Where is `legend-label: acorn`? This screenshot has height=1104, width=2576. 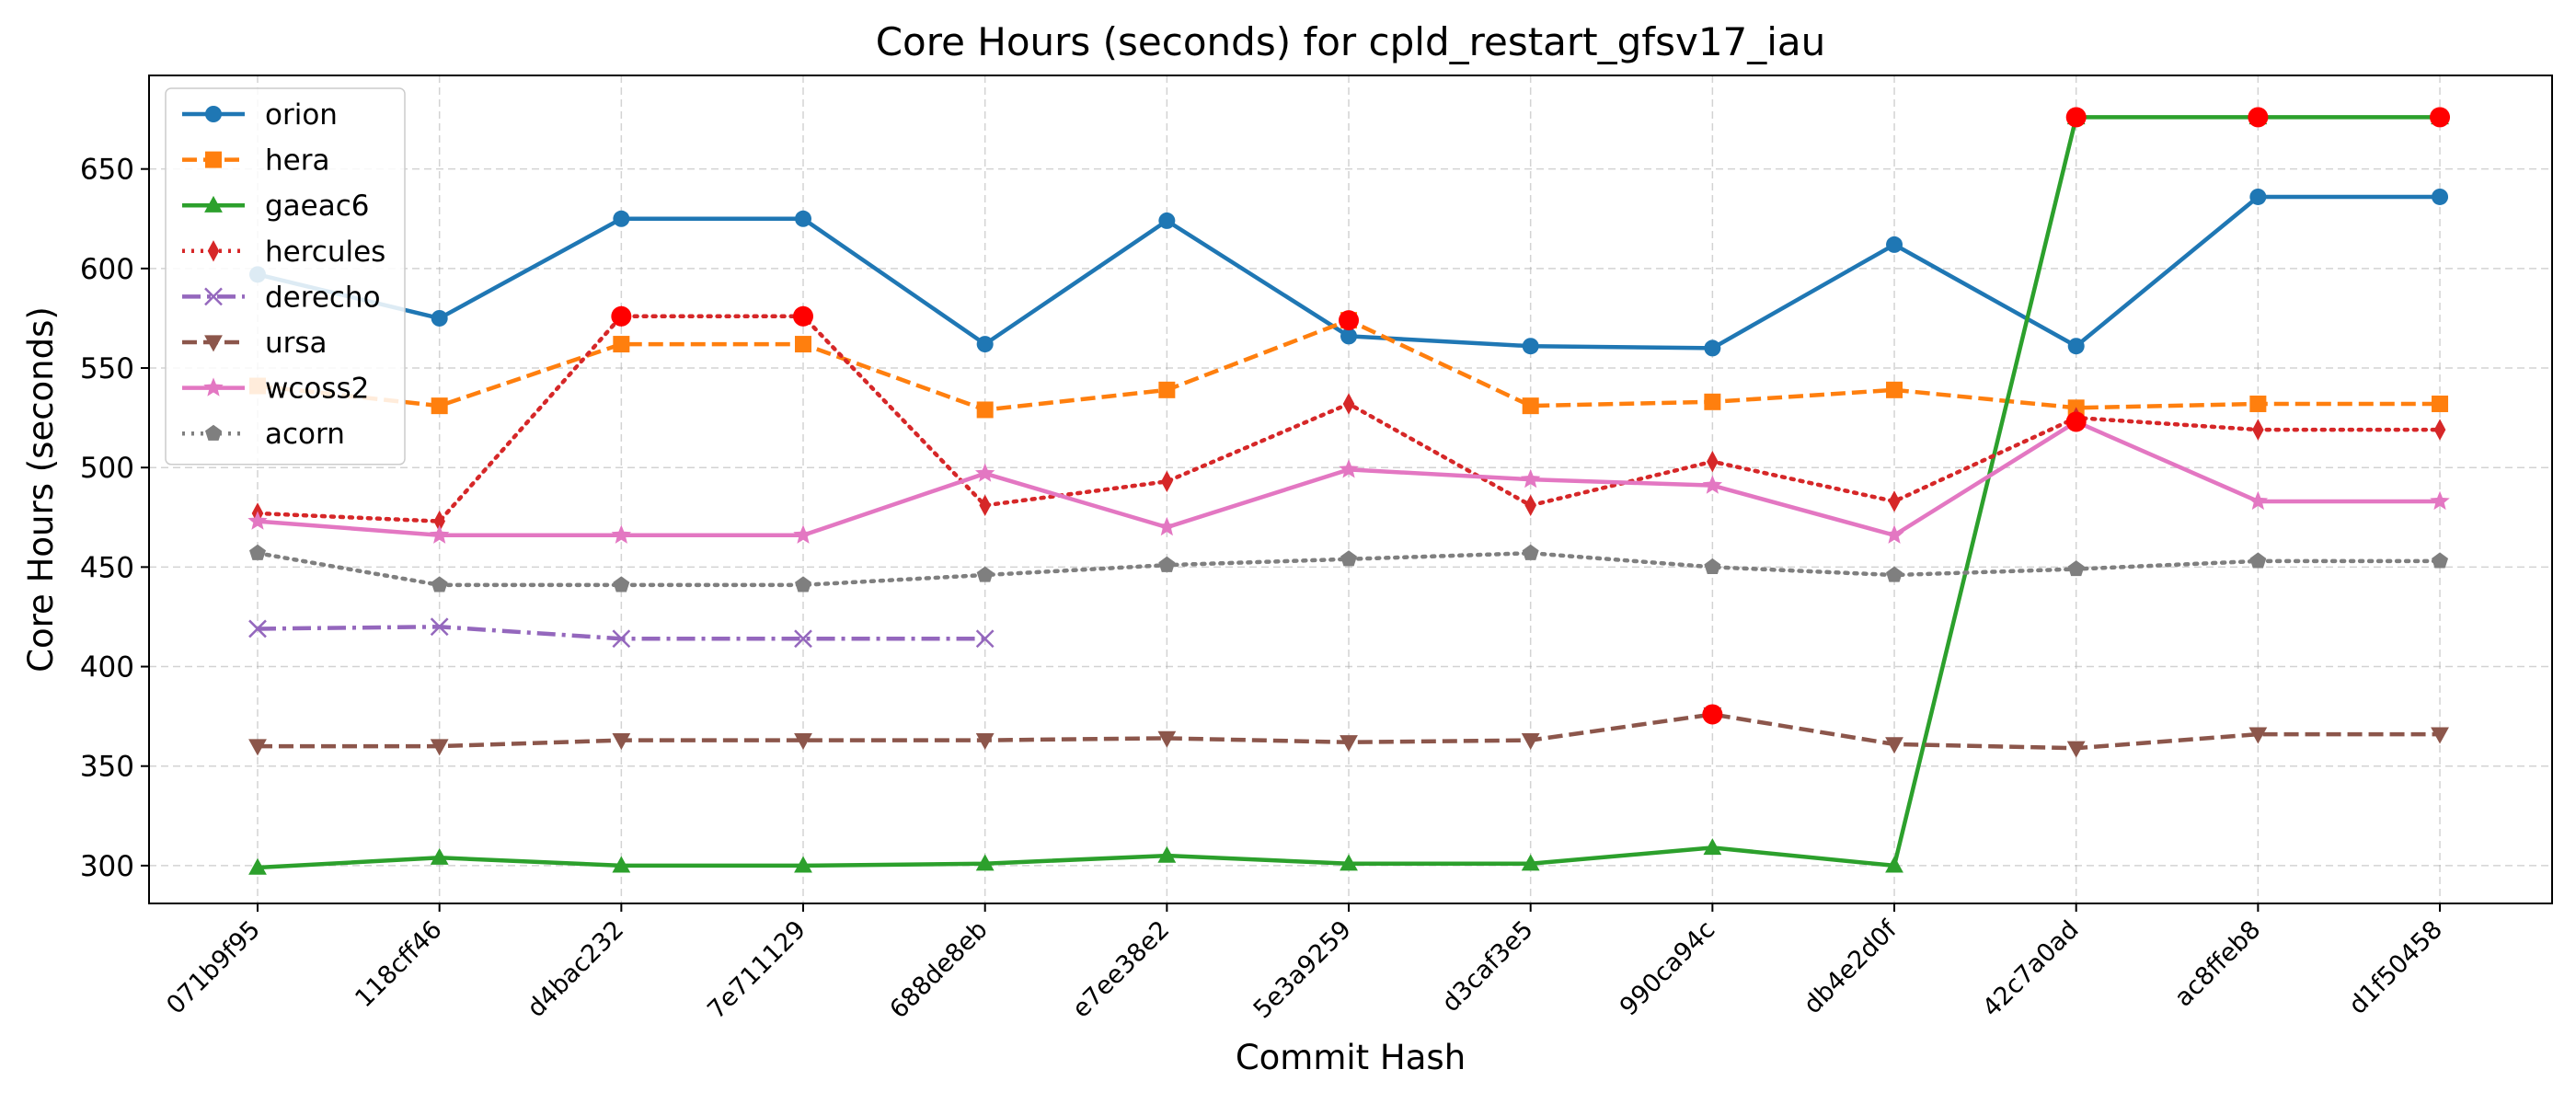
legend-label: acorn is located at coordinates (305, 434).